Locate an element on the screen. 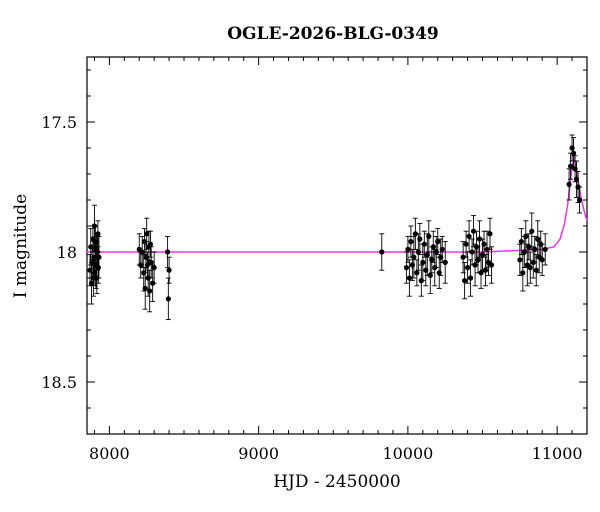  x-tick-label: 10000 is located at coordinates (407, 453).